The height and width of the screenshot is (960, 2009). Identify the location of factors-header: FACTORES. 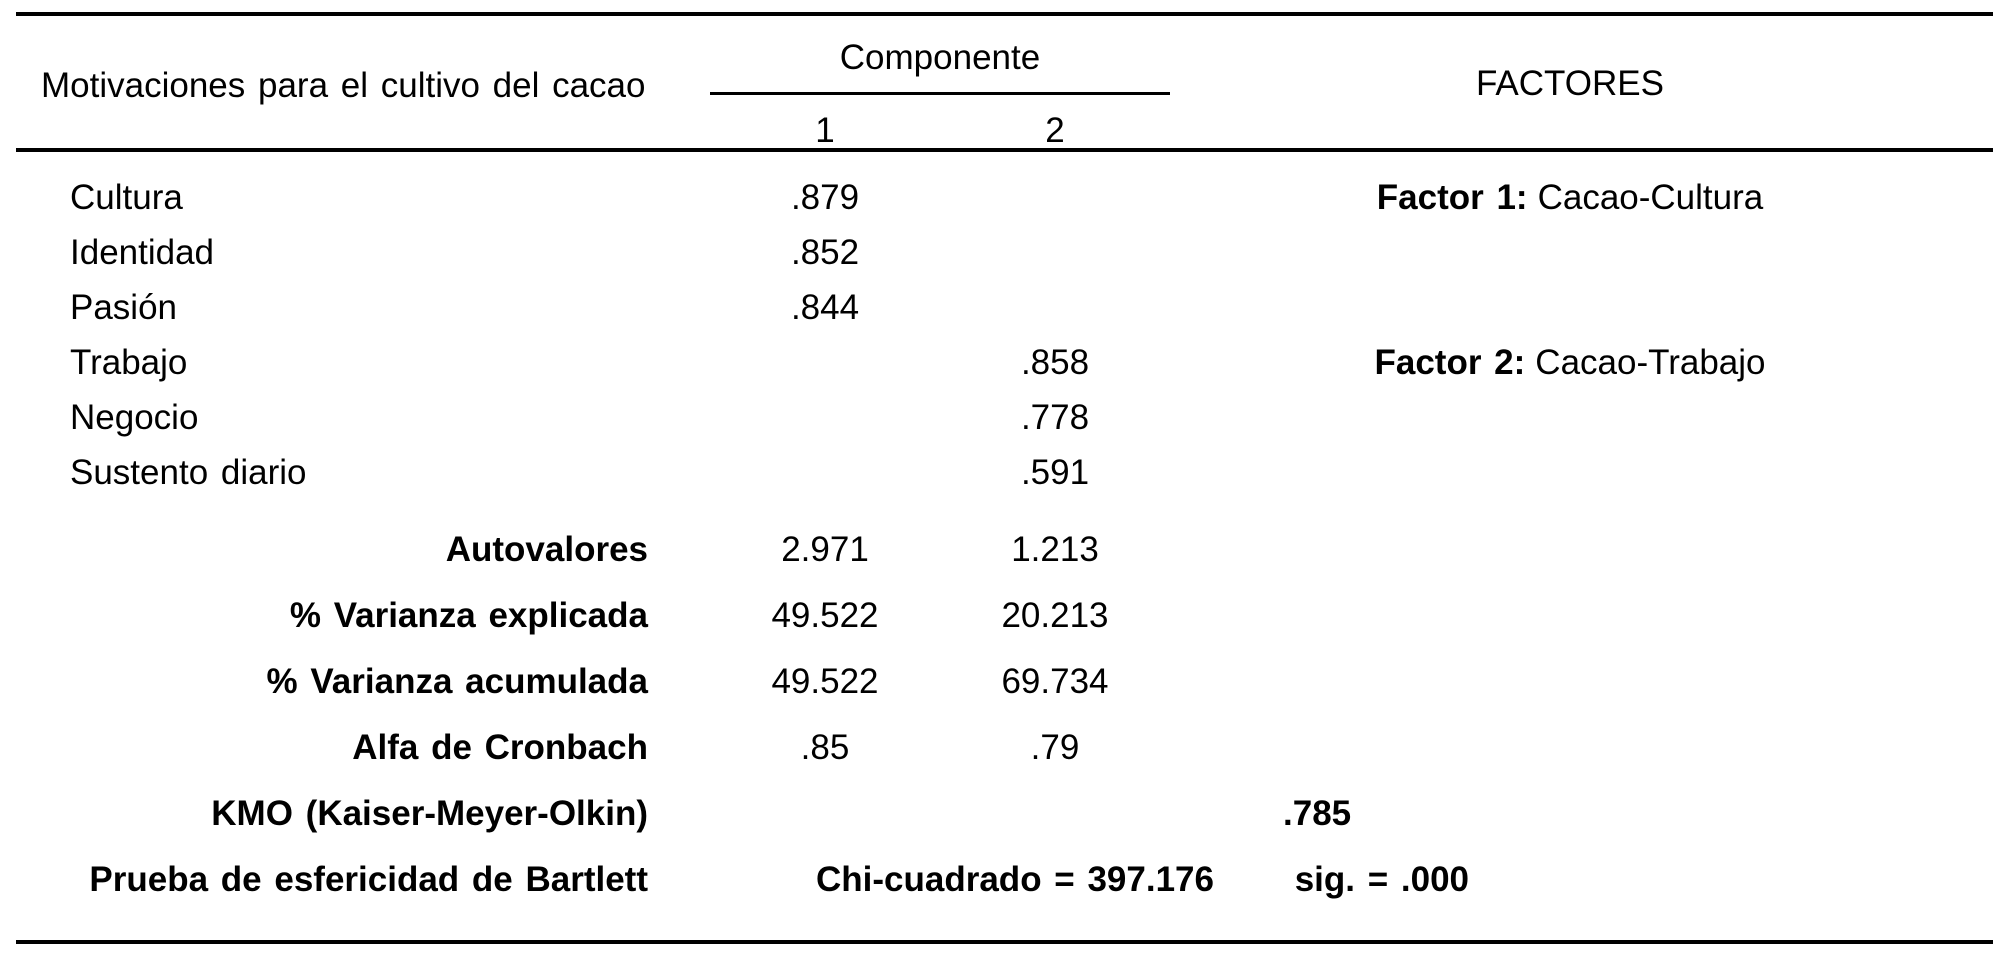
(1569, 83).